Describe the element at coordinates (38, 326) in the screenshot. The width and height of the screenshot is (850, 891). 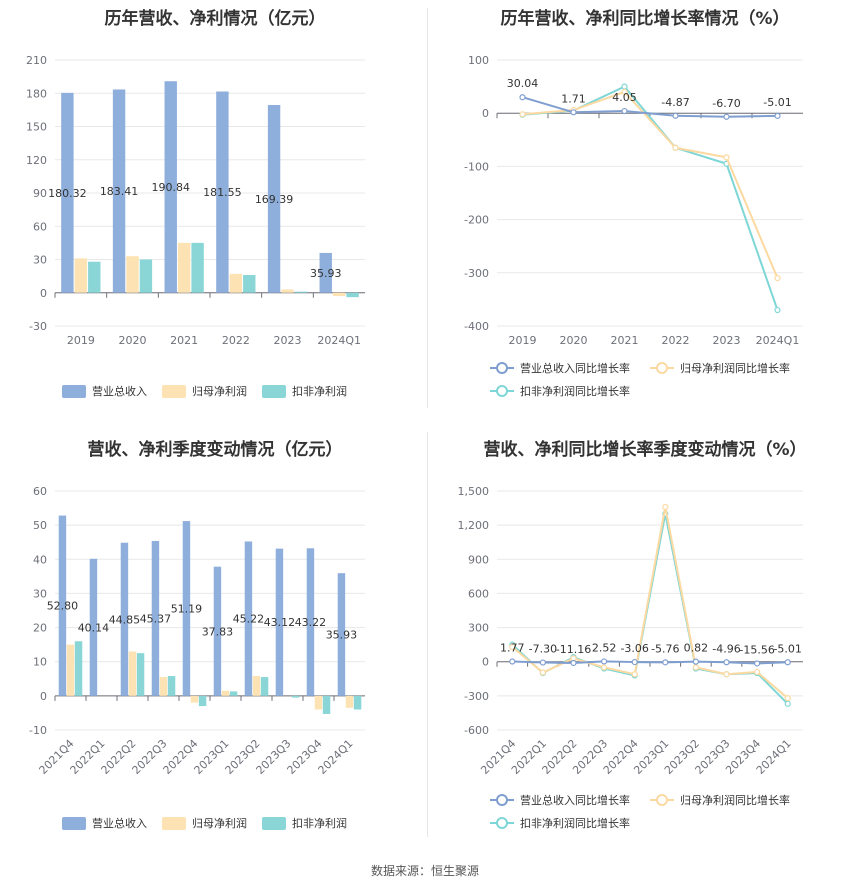
I see `y-tick-label: -30` at that location.